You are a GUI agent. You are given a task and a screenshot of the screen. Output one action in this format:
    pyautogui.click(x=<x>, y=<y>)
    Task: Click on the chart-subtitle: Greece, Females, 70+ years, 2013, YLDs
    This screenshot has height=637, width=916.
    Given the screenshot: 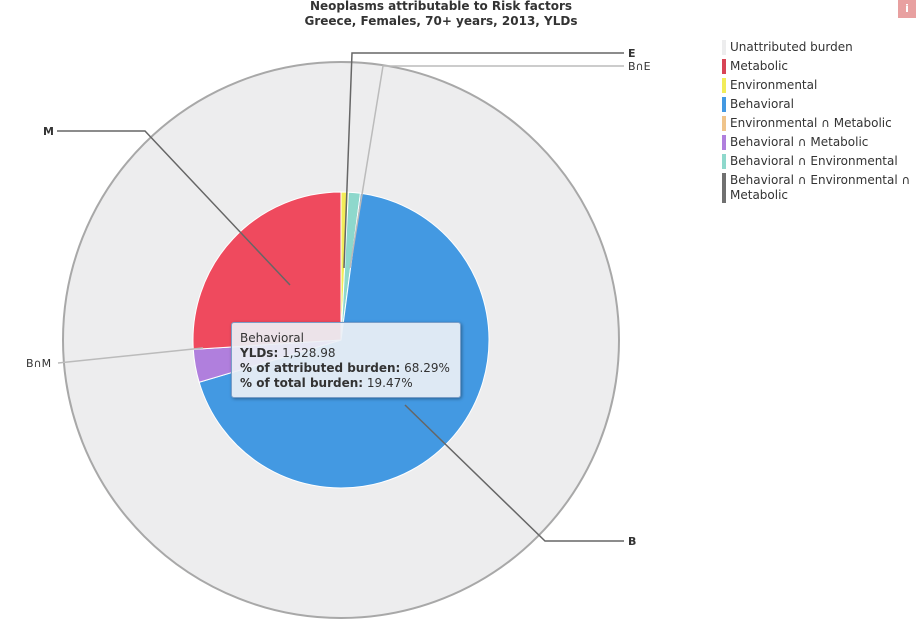 What is the action you would take?
    pyautogui.click(x=441, y=21)
    